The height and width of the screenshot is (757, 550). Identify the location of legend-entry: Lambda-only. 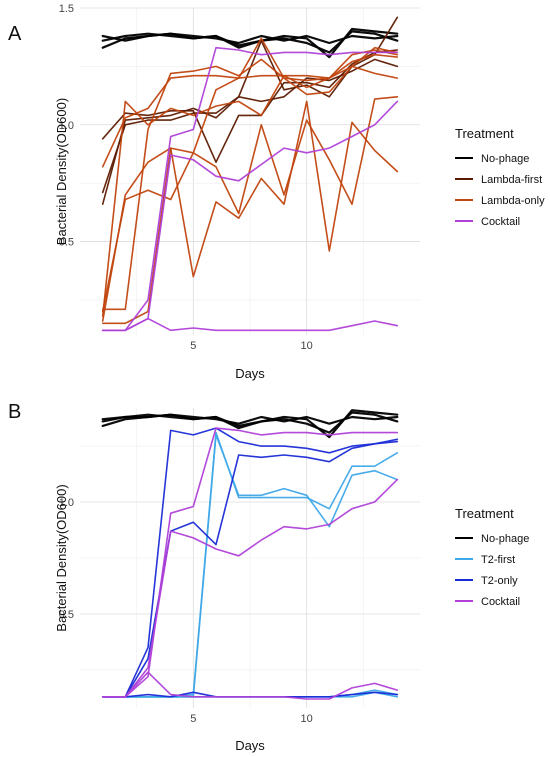
(513, 201).